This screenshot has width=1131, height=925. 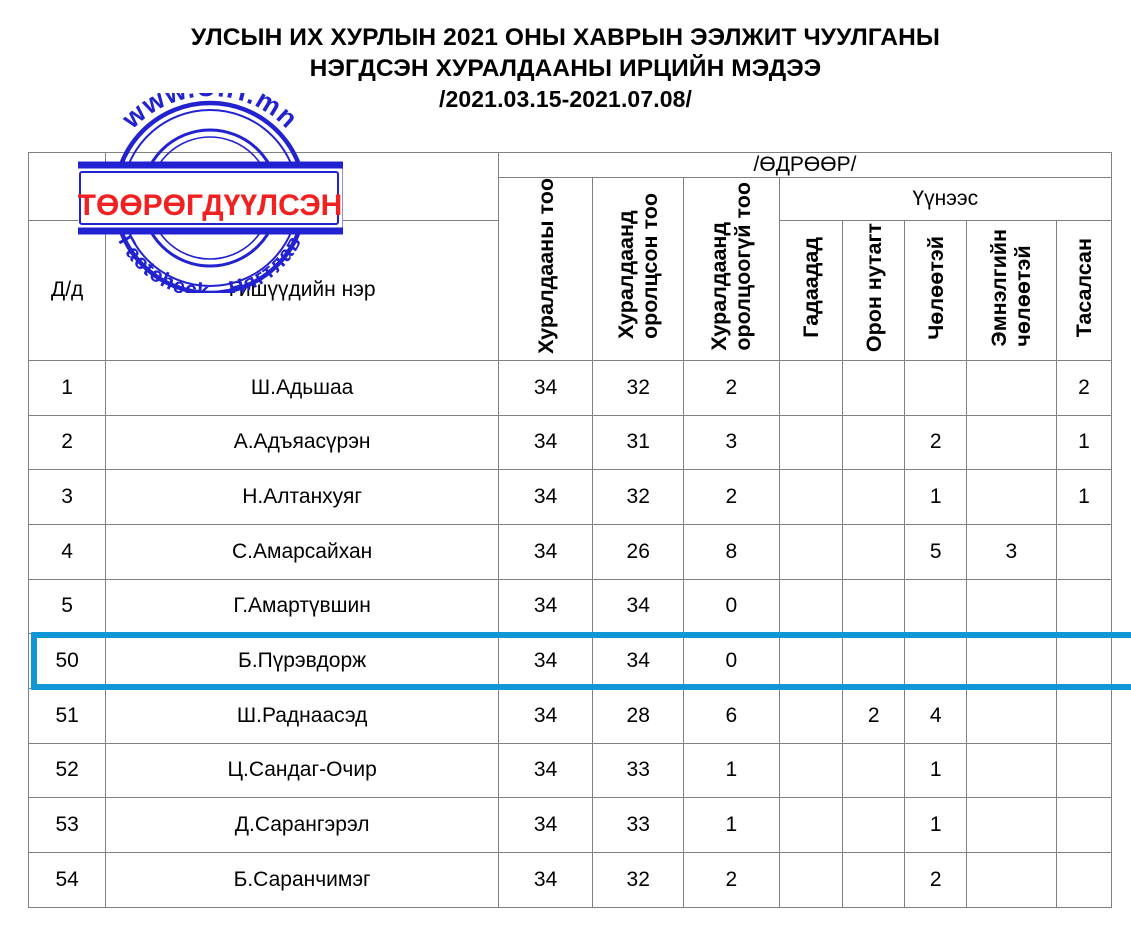 I want to click on cell-medical-leave: 3, so click(x=1011, y=551).